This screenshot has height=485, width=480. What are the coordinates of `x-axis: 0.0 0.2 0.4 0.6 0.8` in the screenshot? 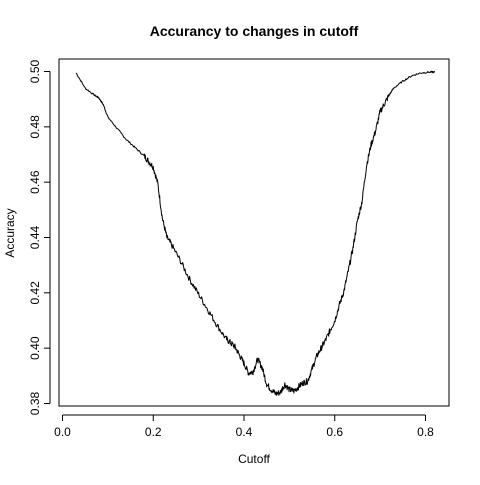 It's located at (244, 426).